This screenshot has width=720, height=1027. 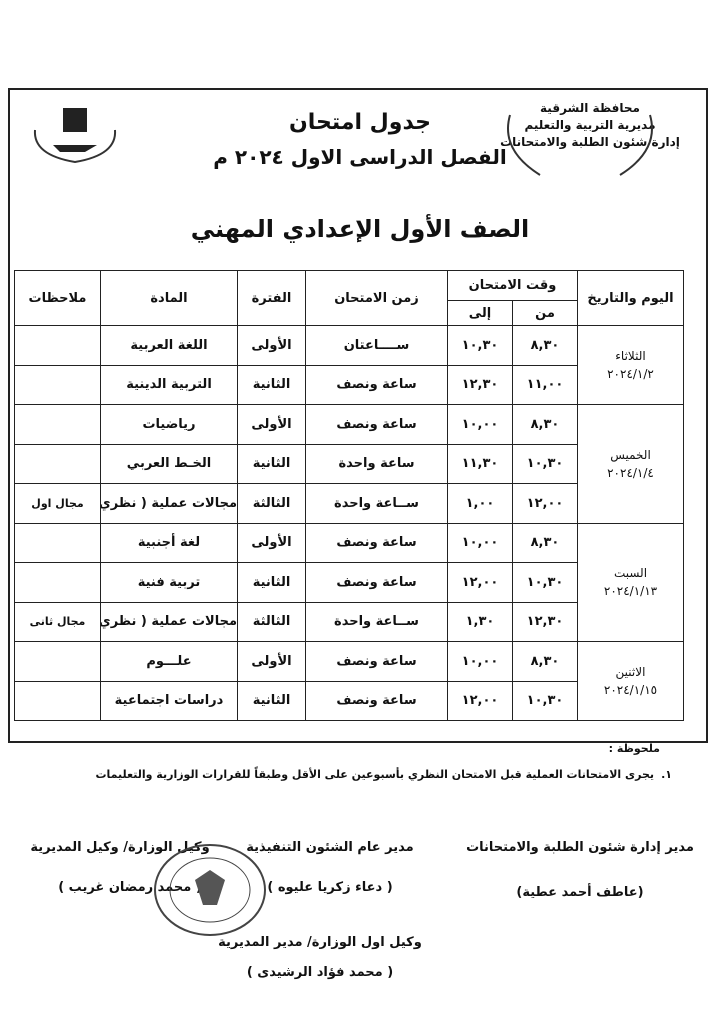 I want to click on note-label: ملحوظة :, so click(x=634, y=748).